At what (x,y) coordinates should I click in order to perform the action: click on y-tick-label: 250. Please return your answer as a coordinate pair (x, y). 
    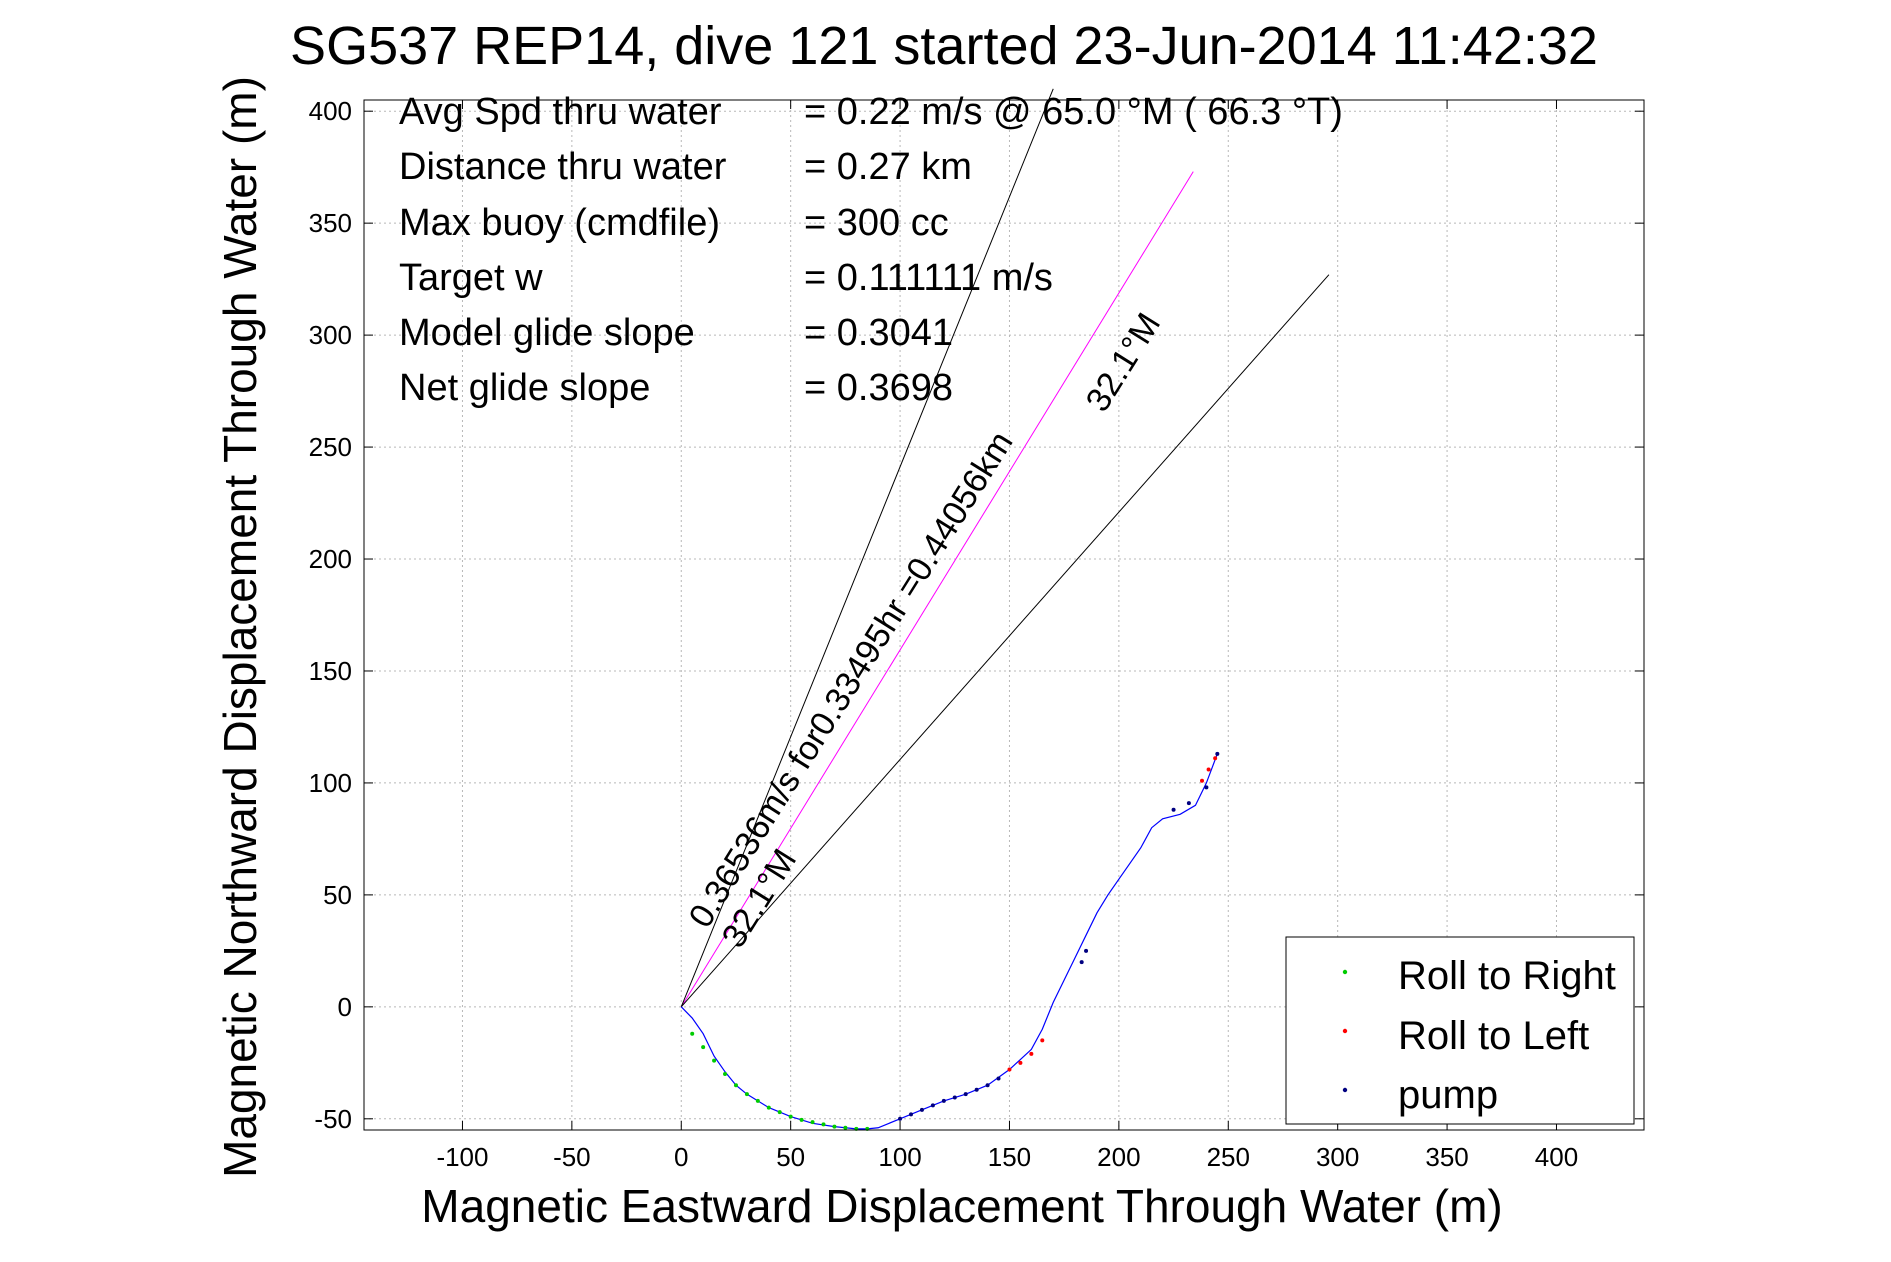
    Looking at the image, I should click on (330, 447).